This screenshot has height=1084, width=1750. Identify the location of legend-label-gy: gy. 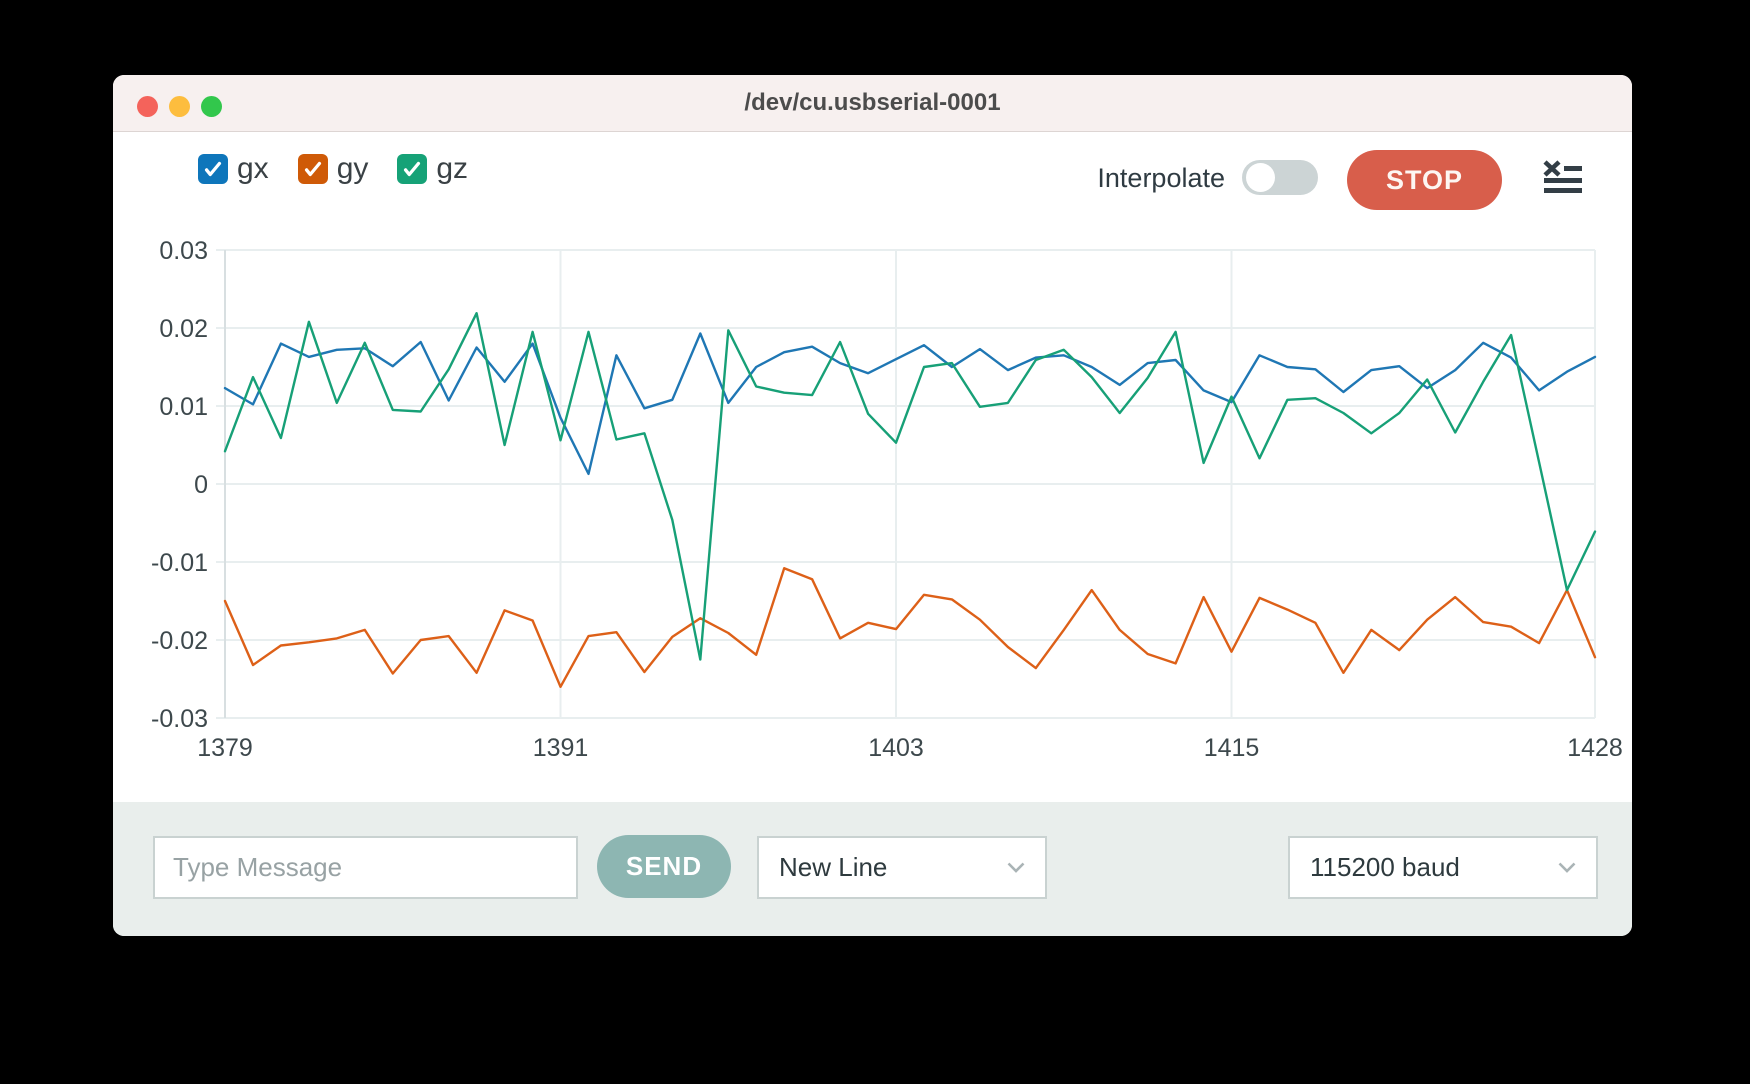
(352, 168).